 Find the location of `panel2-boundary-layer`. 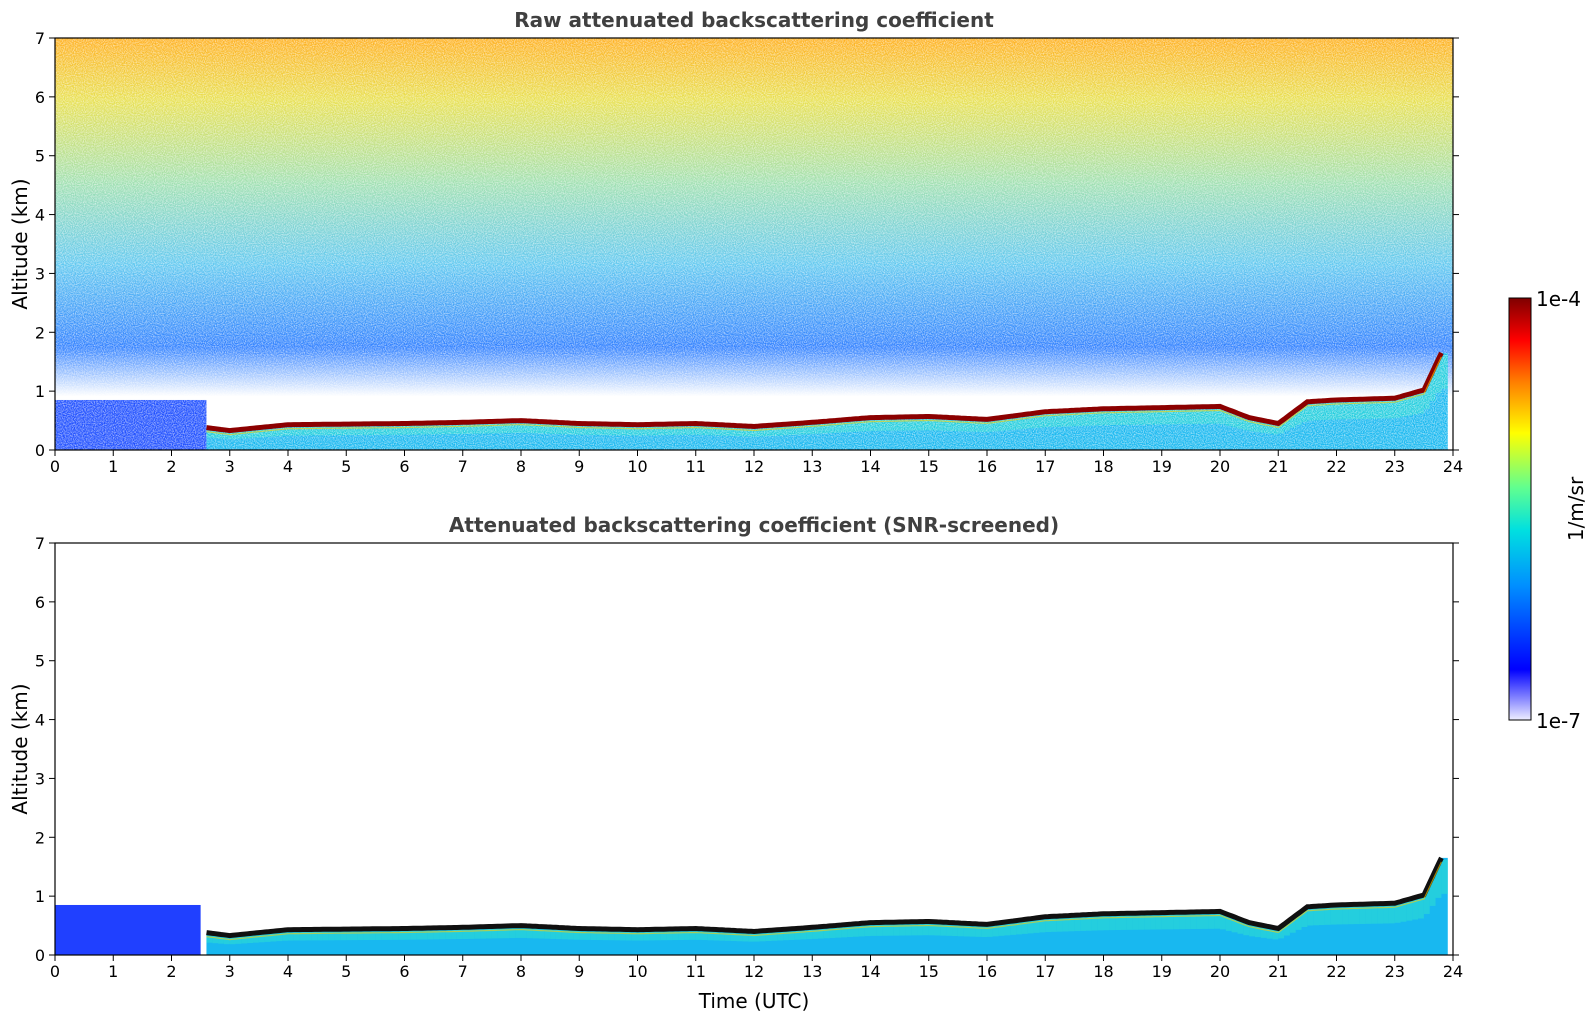

panel2-boundary-layer is located at coordinates (825, 898).